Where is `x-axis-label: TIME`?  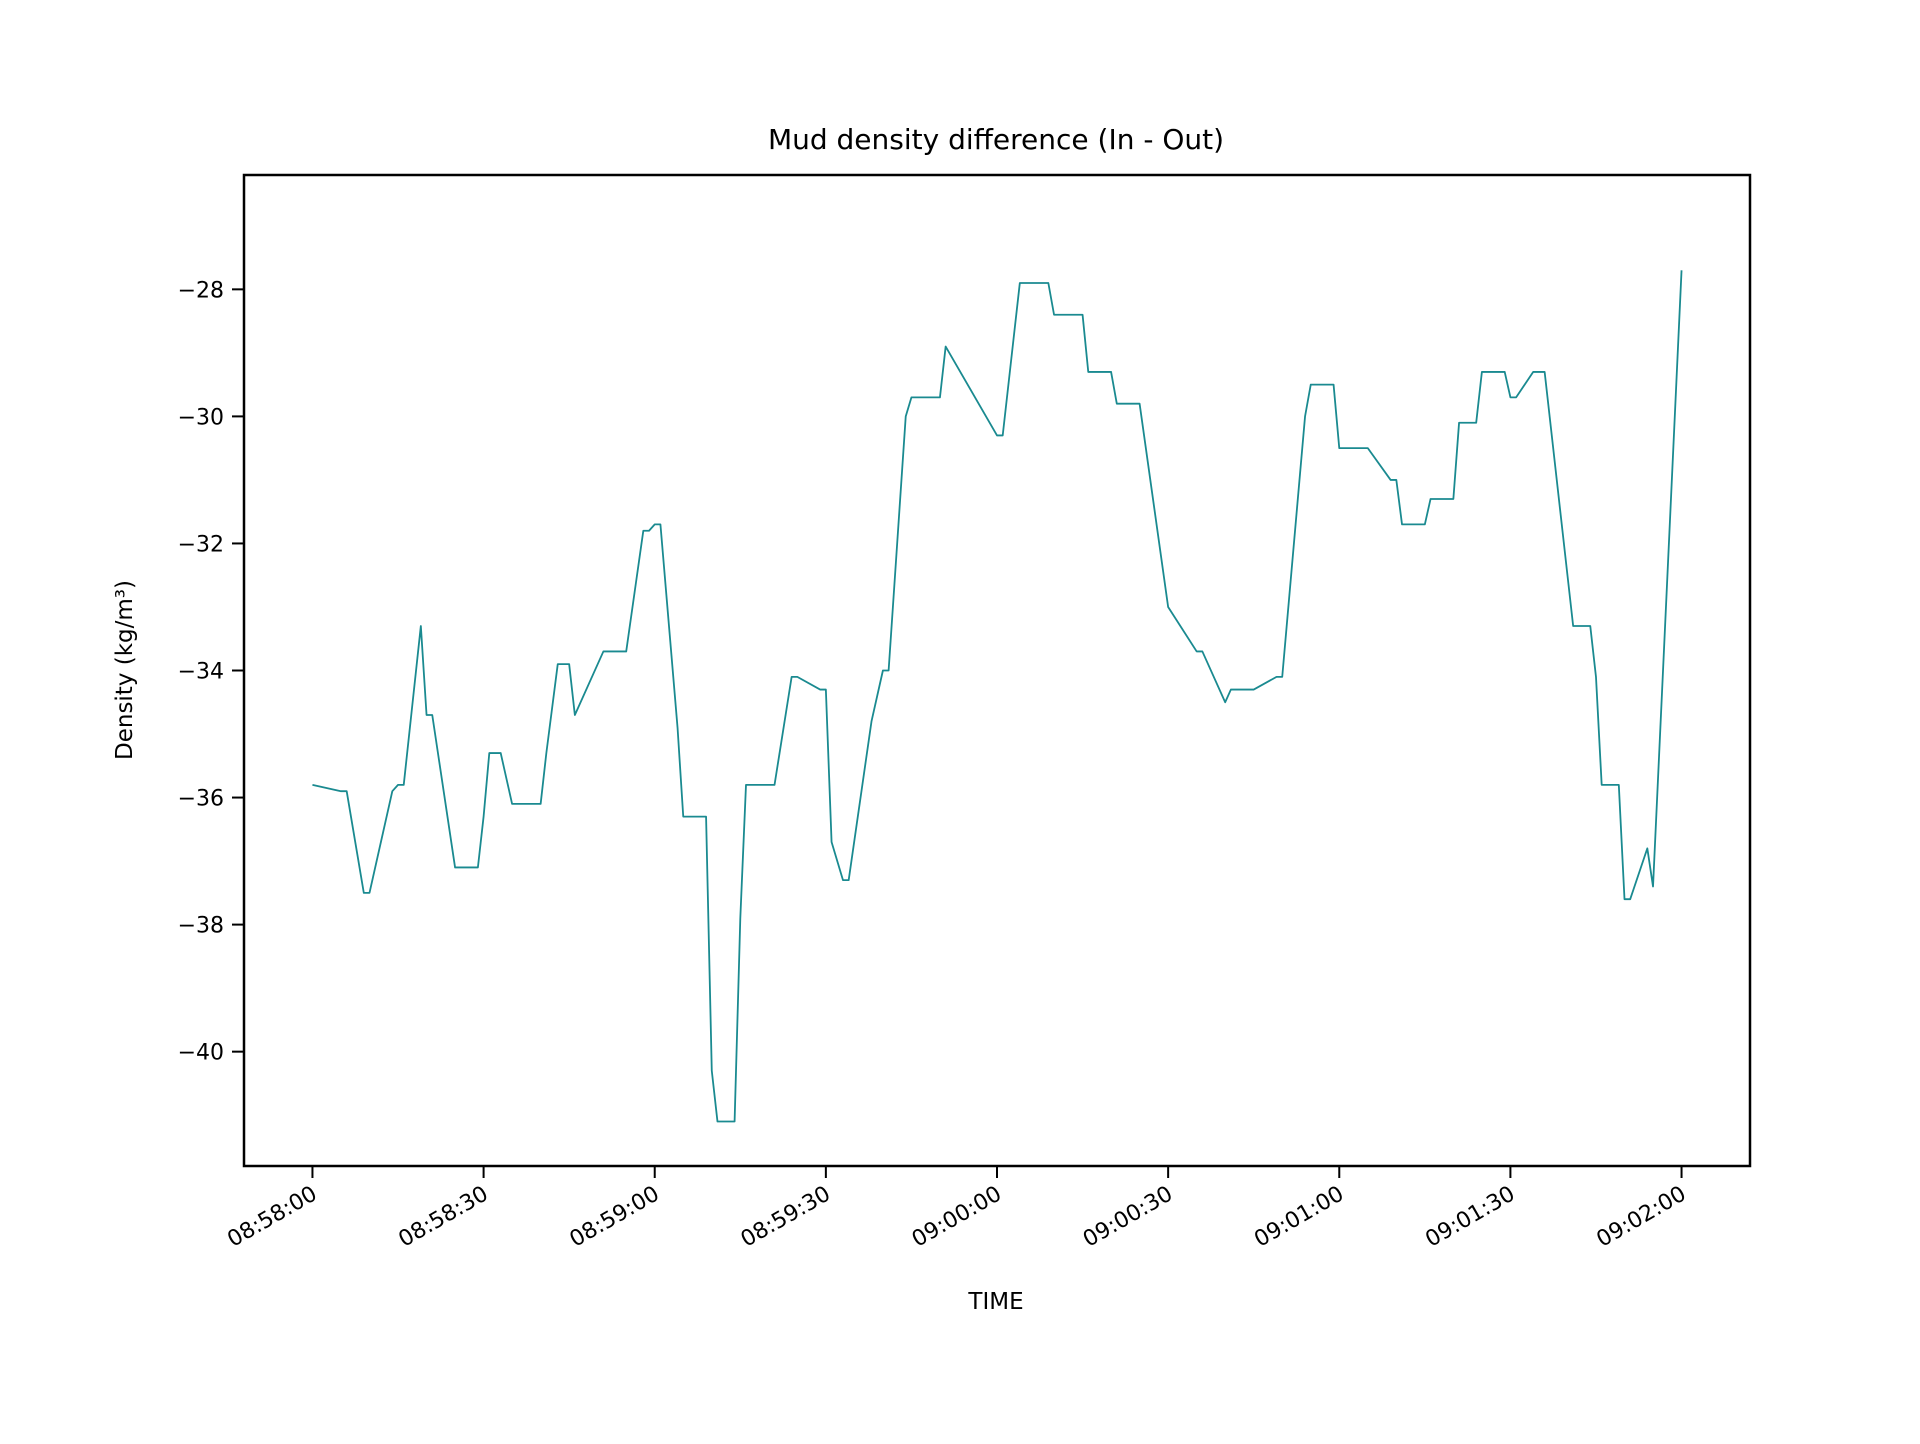
x-axis-label: TIME is located at coordinates (995, 1302).